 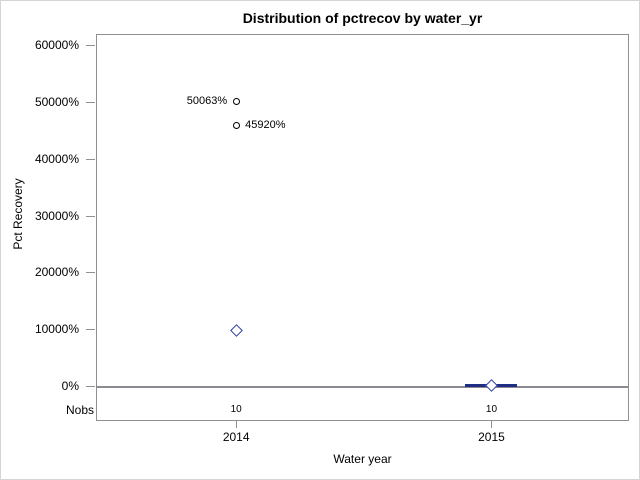 I want to click on x-tick-label: 2015, so click(x=491, y=437).